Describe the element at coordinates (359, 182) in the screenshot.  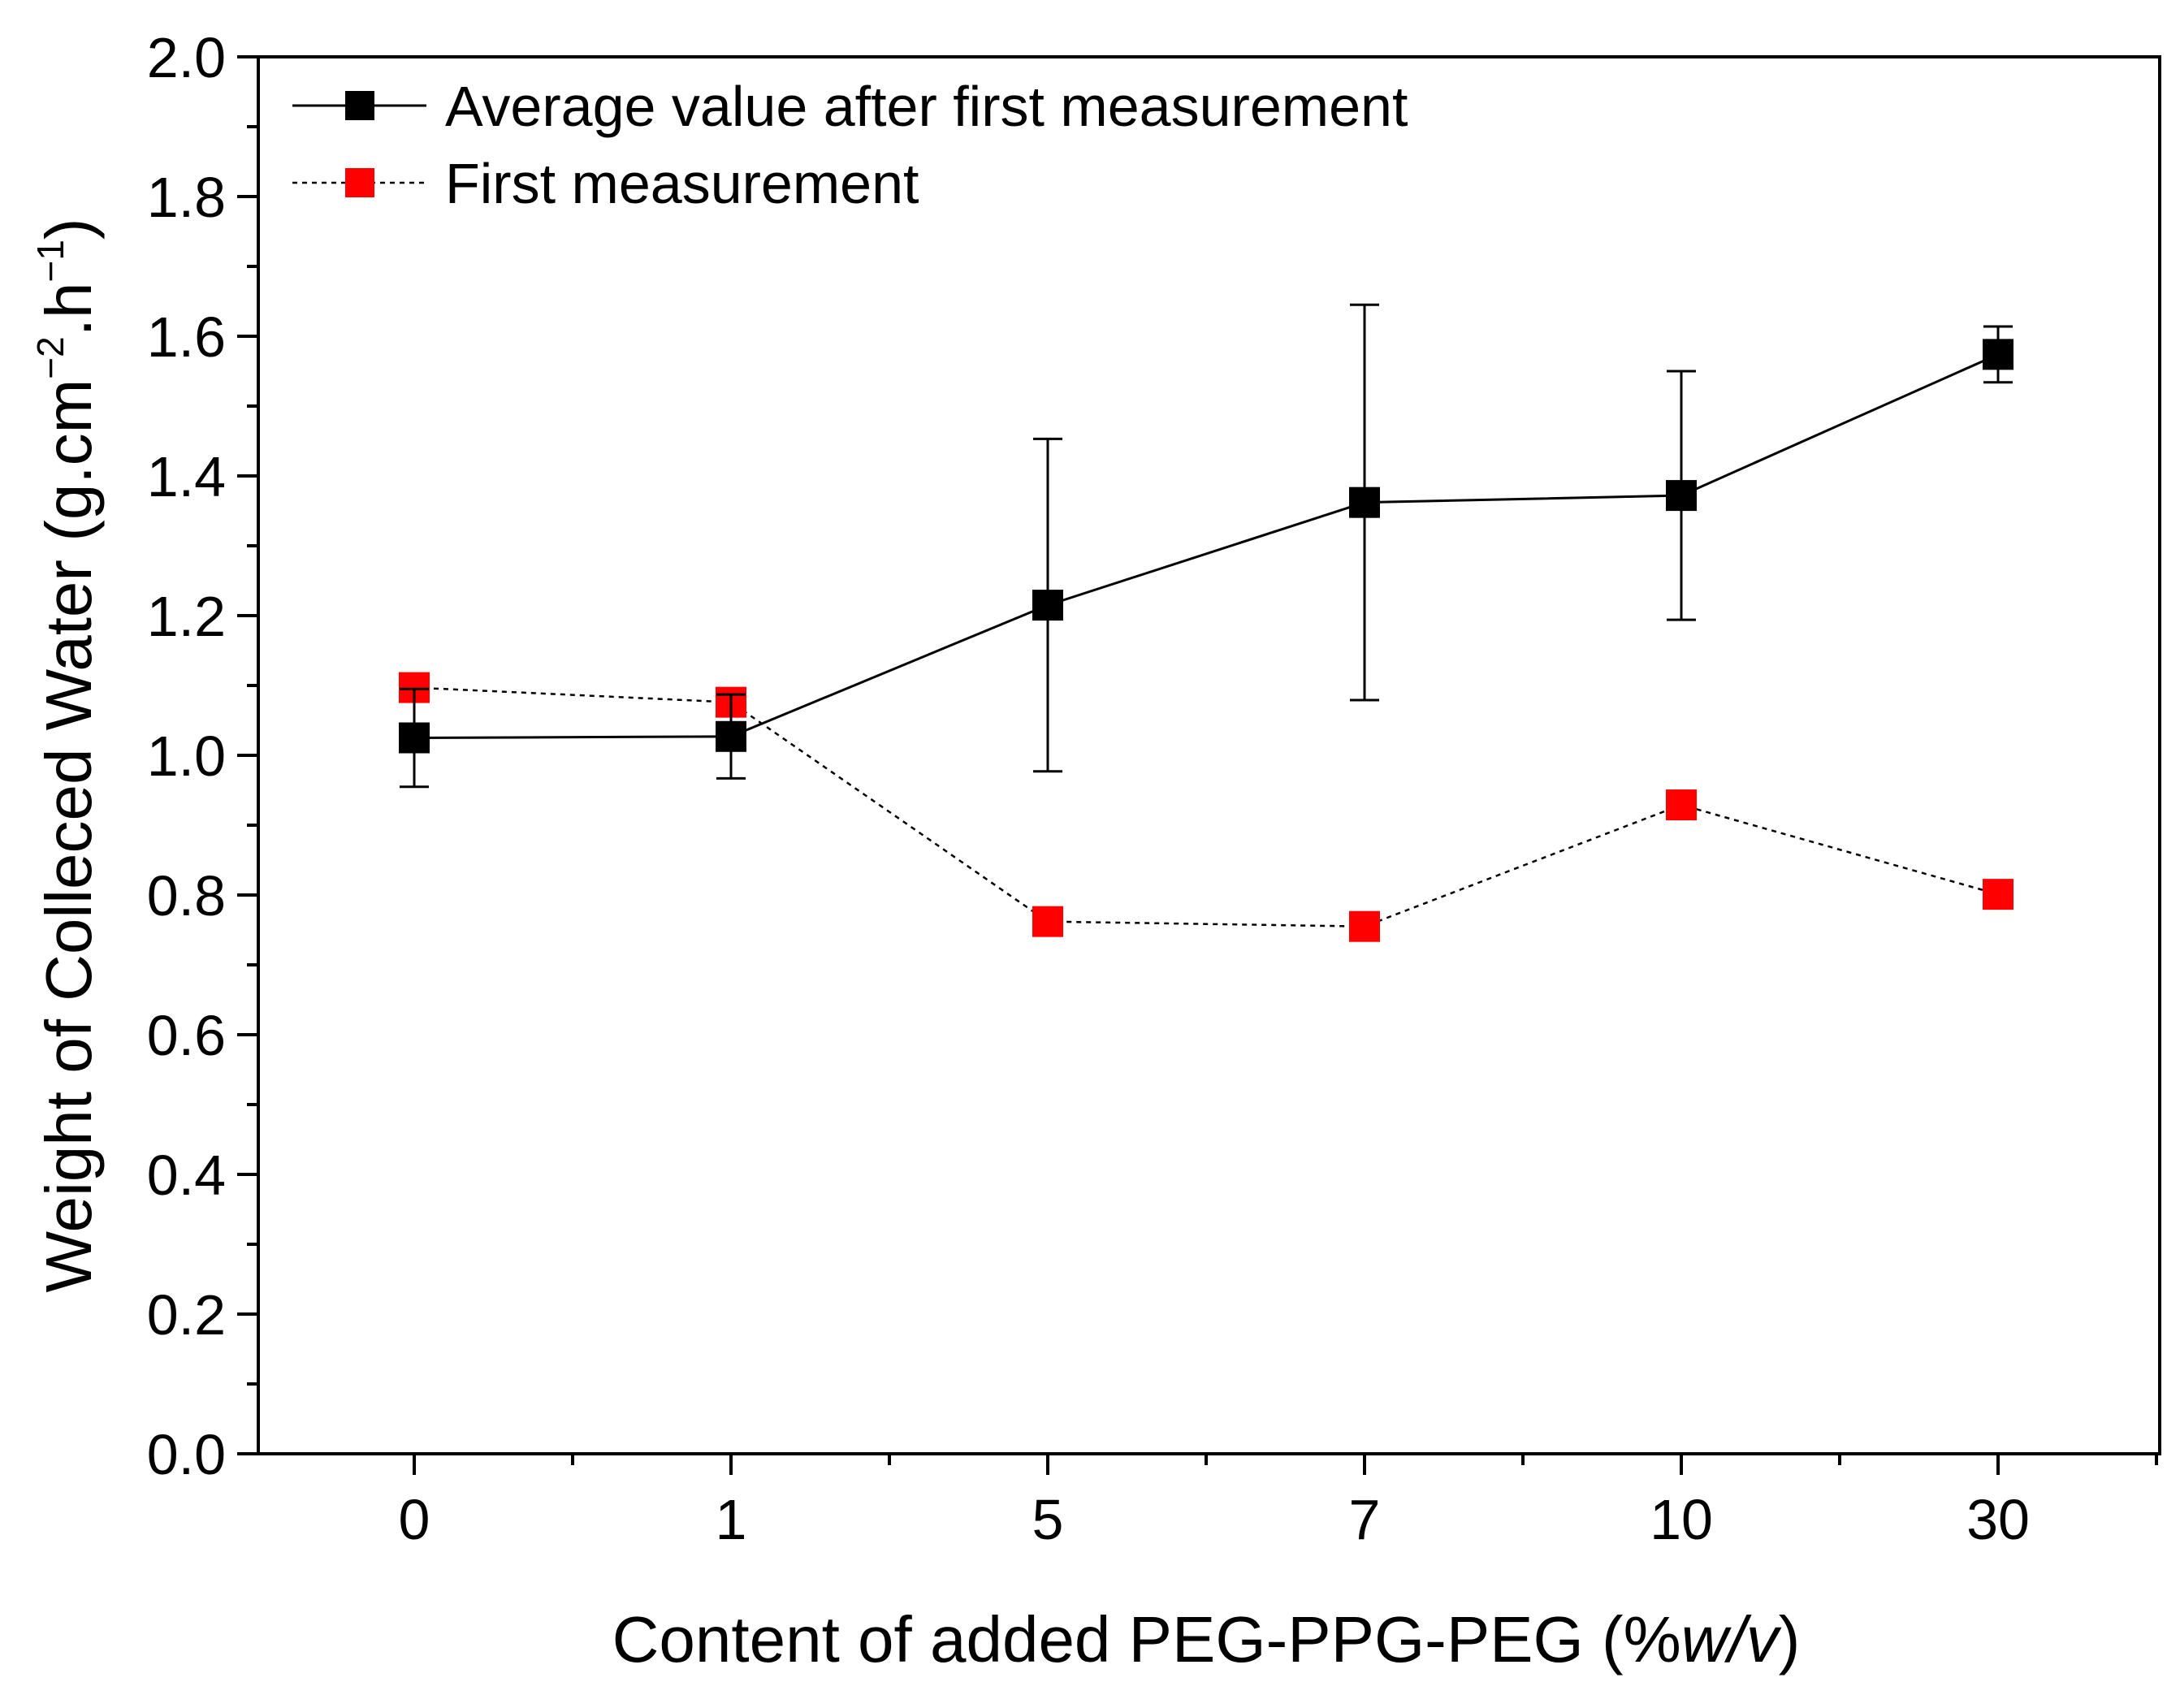
I see `legend-marker-first` at that location.